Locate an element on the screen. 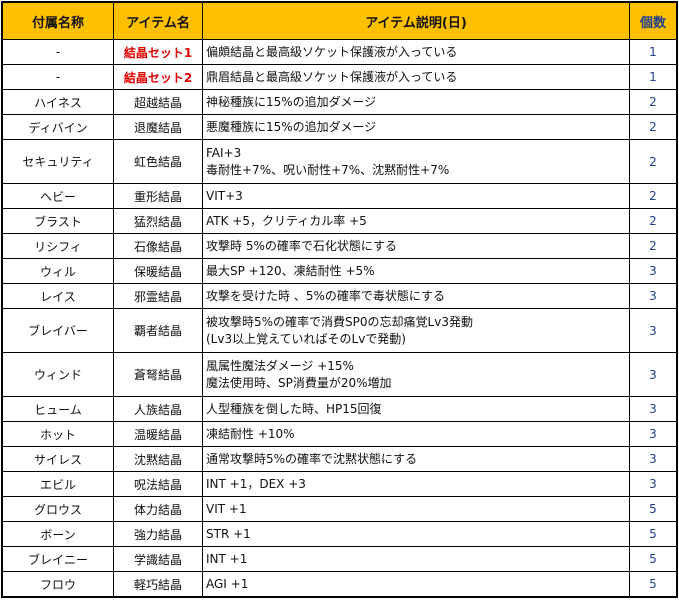  item-name-cell: 沈黙結晶 is located at coordinates (158, 459).